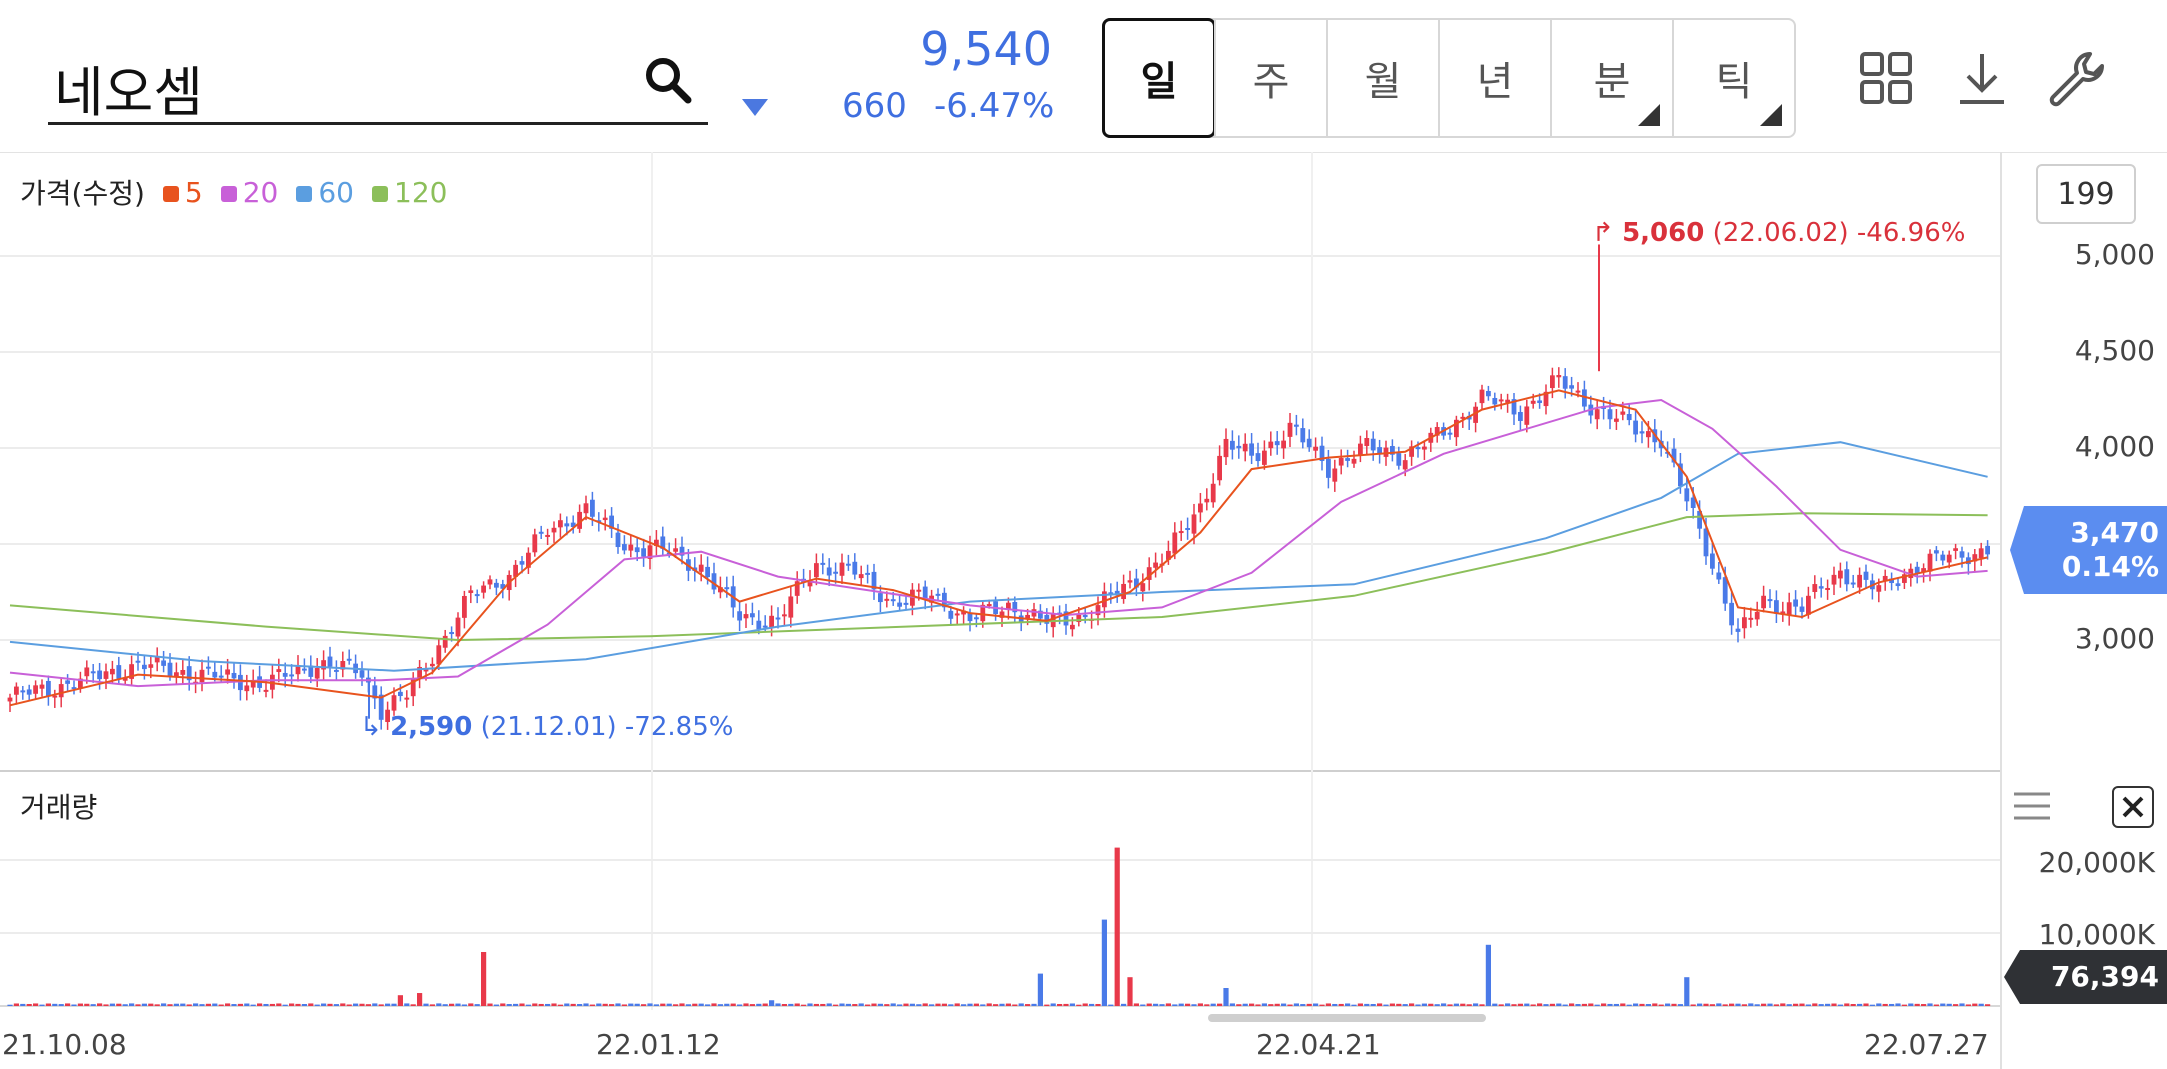 The image size is (2167, 1069). What do you see at coordinates (994, 106) in the screenshot?
I see `price-change-percent: -6.47%` at bounding box center [994, 106].